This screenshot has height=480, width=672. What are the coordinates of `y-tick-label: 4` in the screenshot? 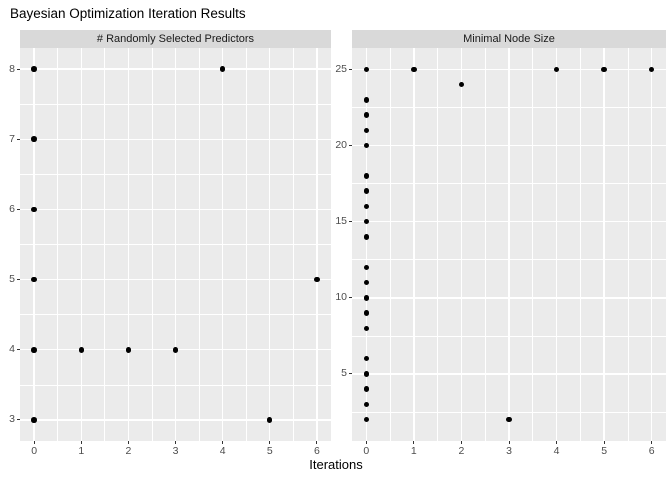 It's located at (12, 349).